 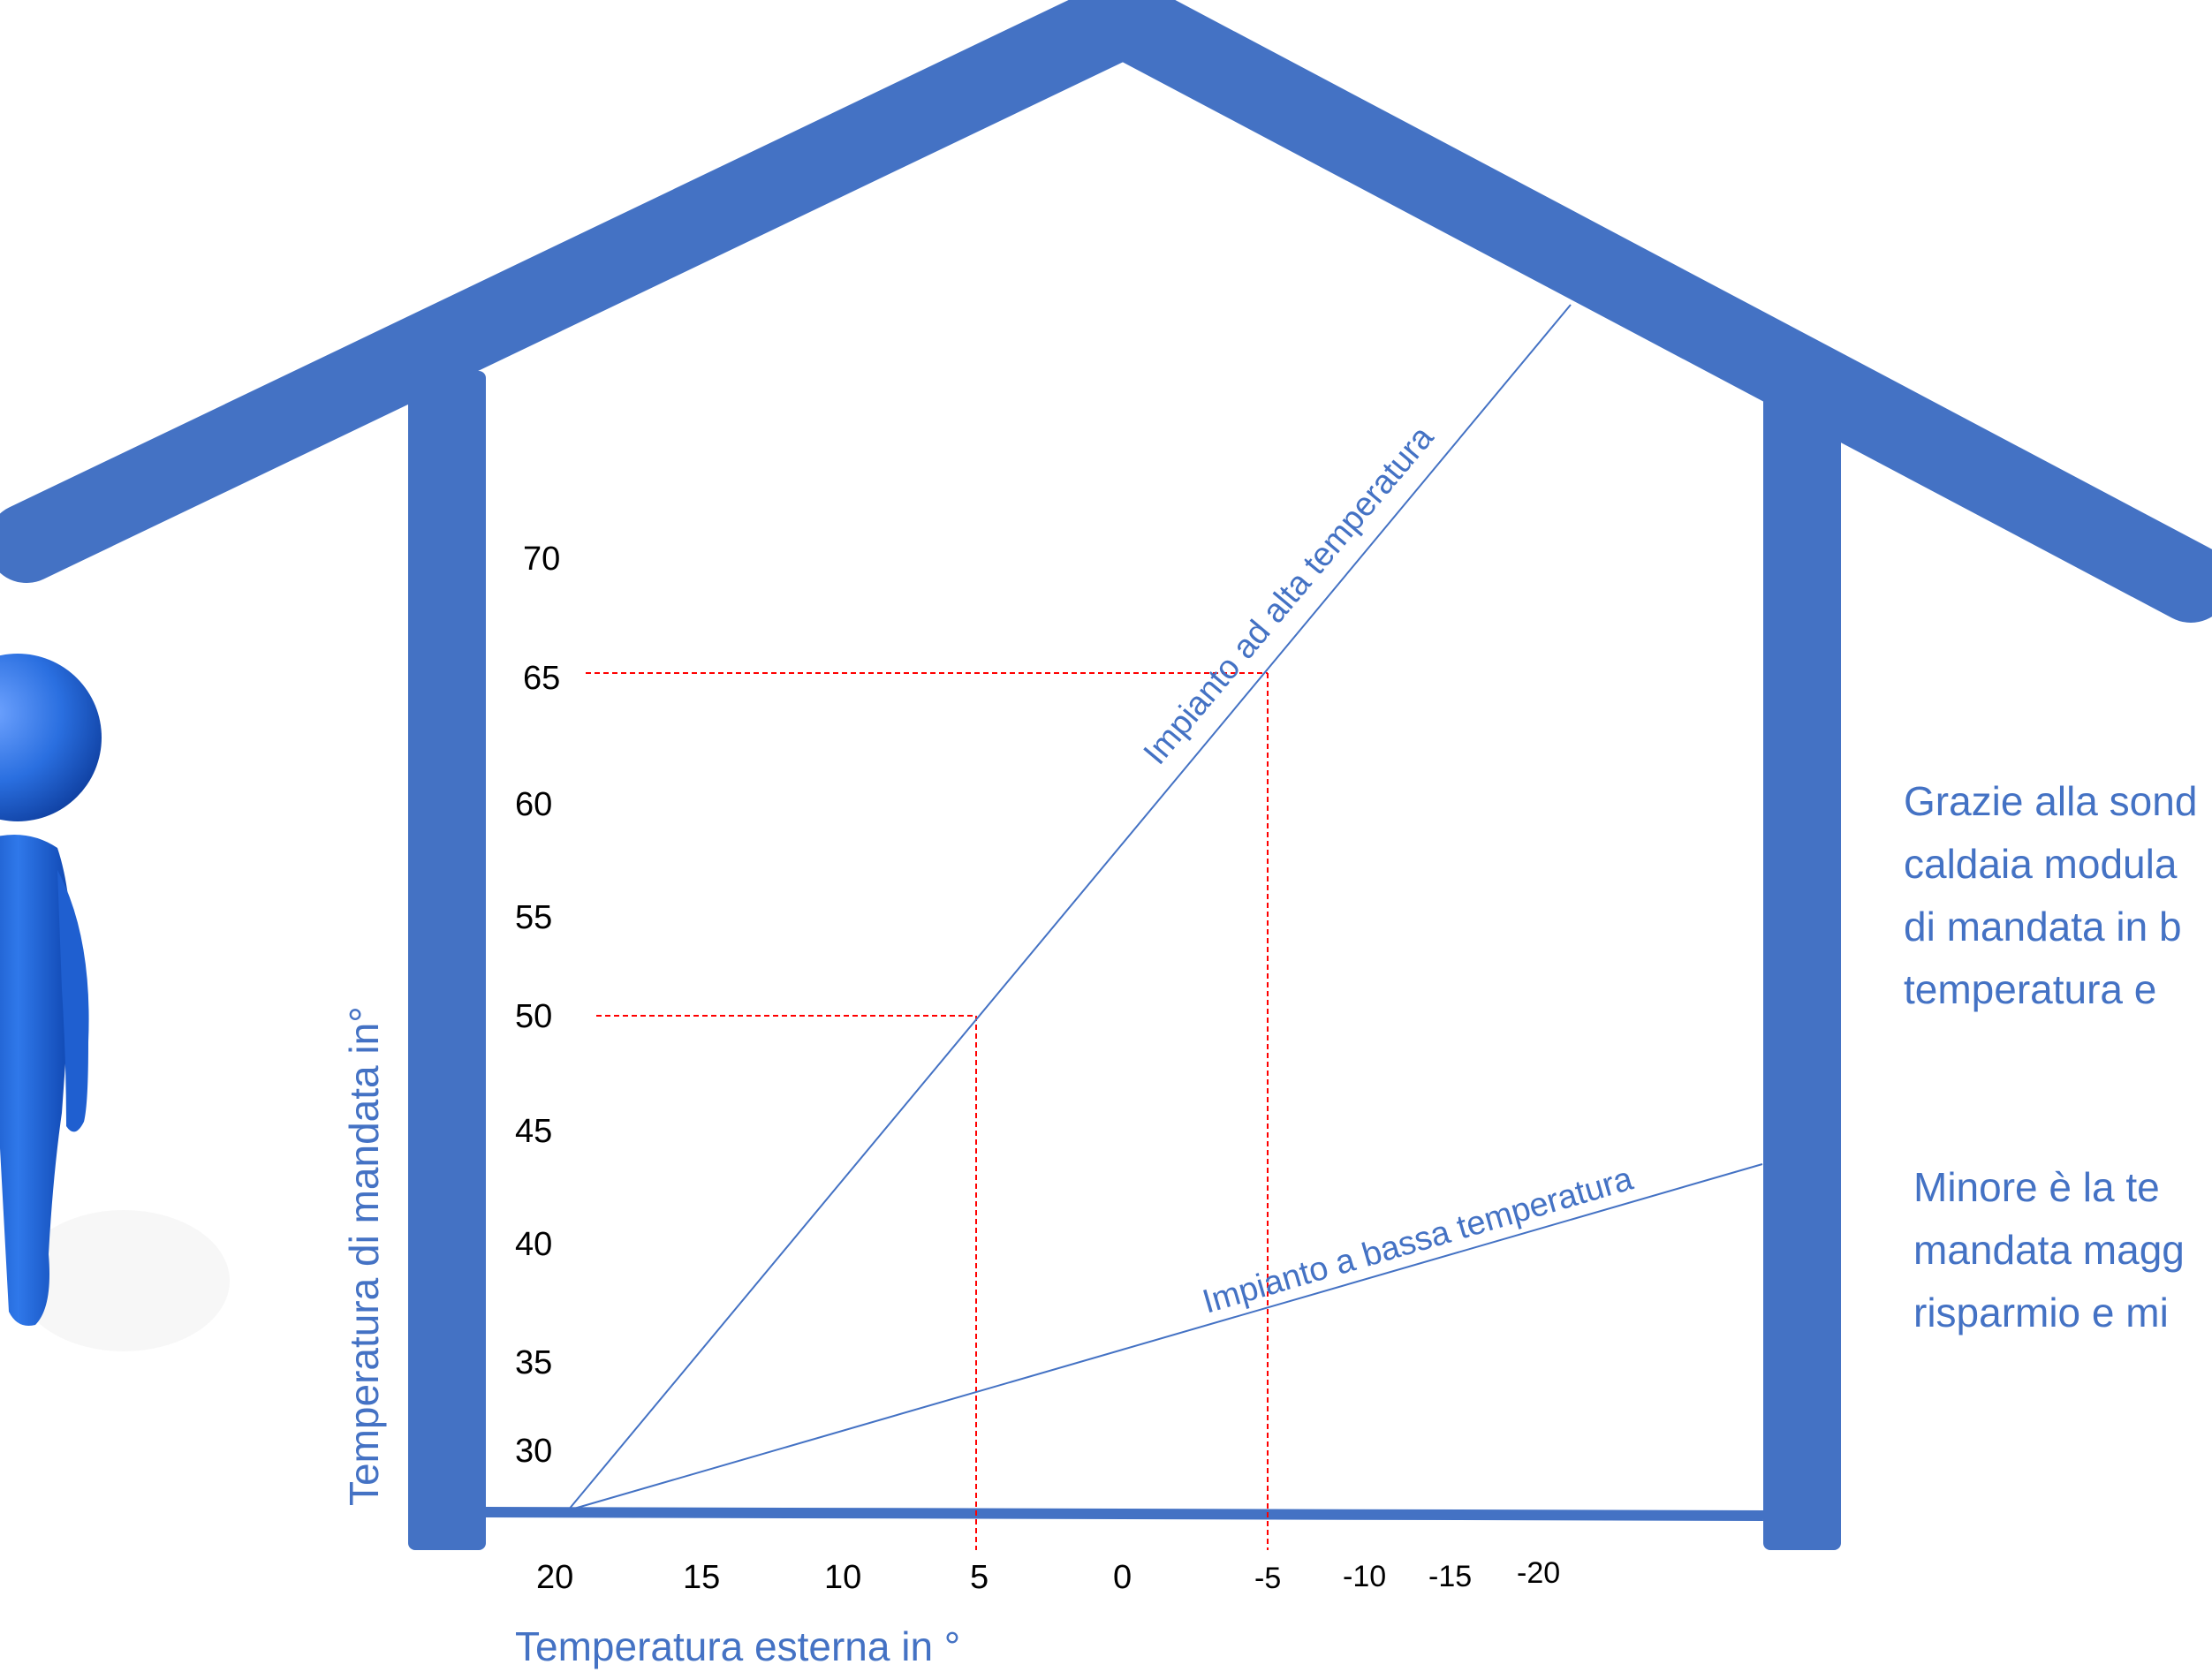 I want to click on paragraph-line: di mandata in b, so click(x=2043, y=926).